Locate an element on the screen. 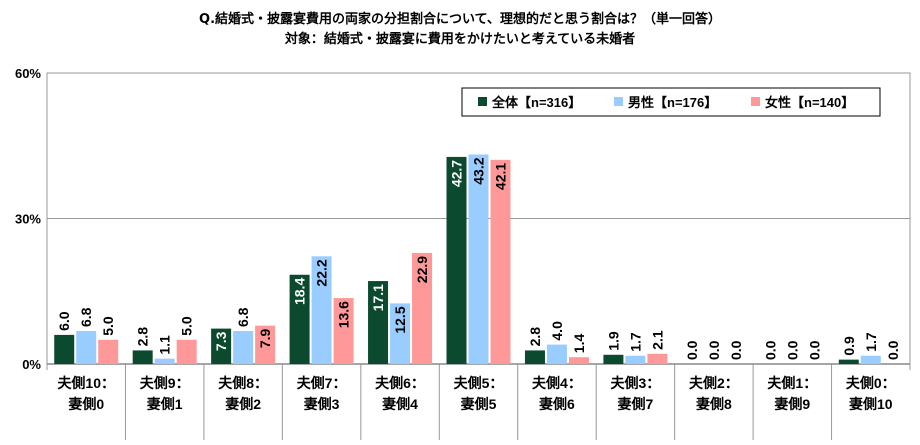 This screenshot has height=445, width=920. data-label: 1.1 is located at coordinates (165, 345).